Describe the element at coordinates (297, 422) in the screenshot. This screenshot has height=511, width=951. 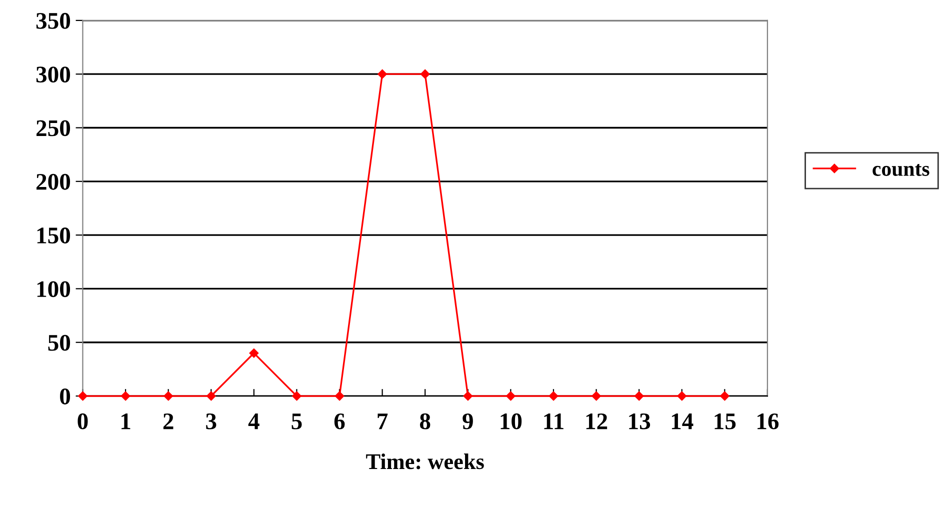
I see `x-tick-label: 5` at that location.